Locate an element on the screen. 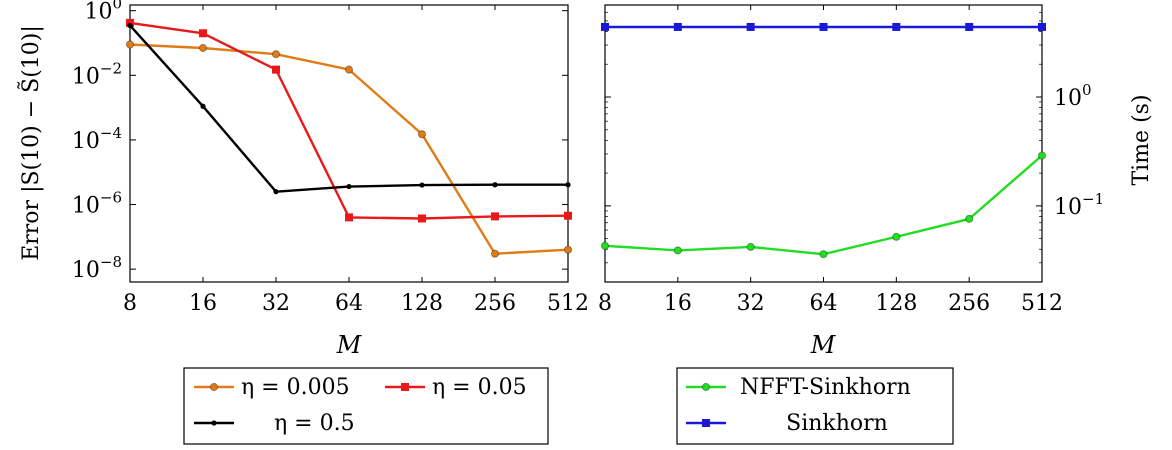 Image resolution: width=1172 pixels, height=450 pixels. error-y-axis-label: Error |S(10) − S̃(10)| is located at coordinates (31, 143).